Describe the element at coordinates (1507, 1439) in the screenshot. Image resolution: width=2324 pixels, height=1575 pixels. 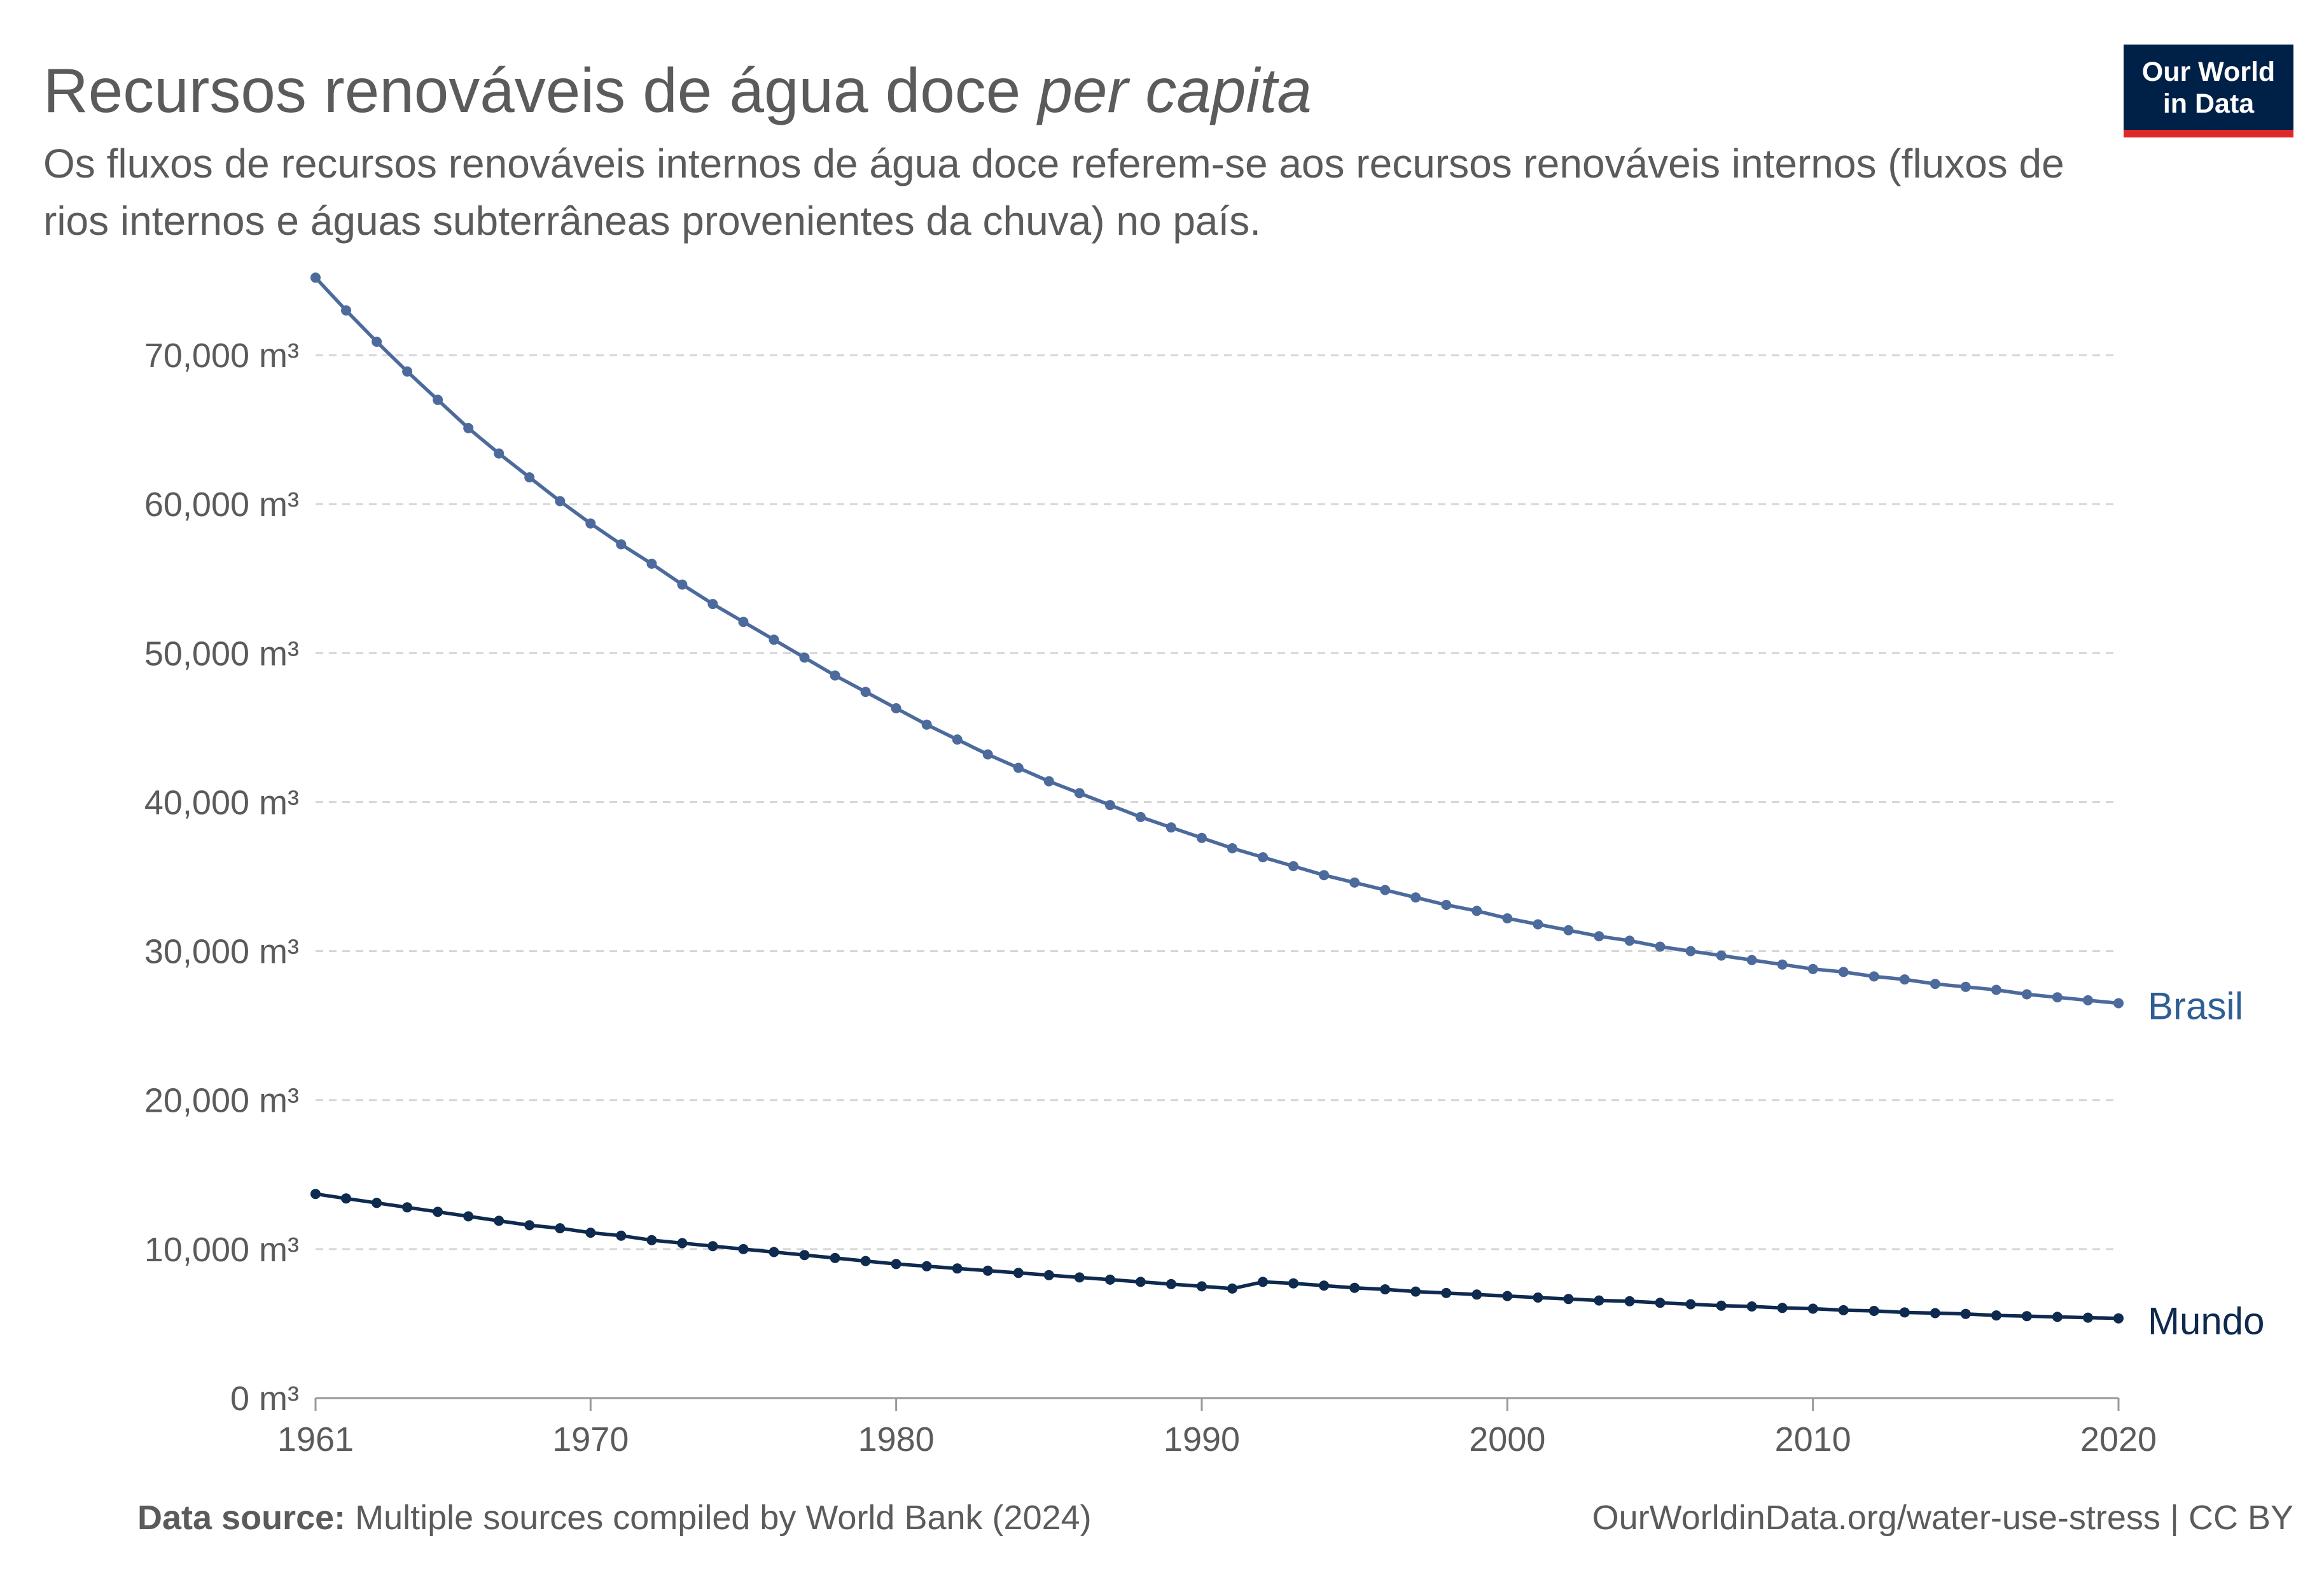
I see `x-tick-label: 2000` at that location.